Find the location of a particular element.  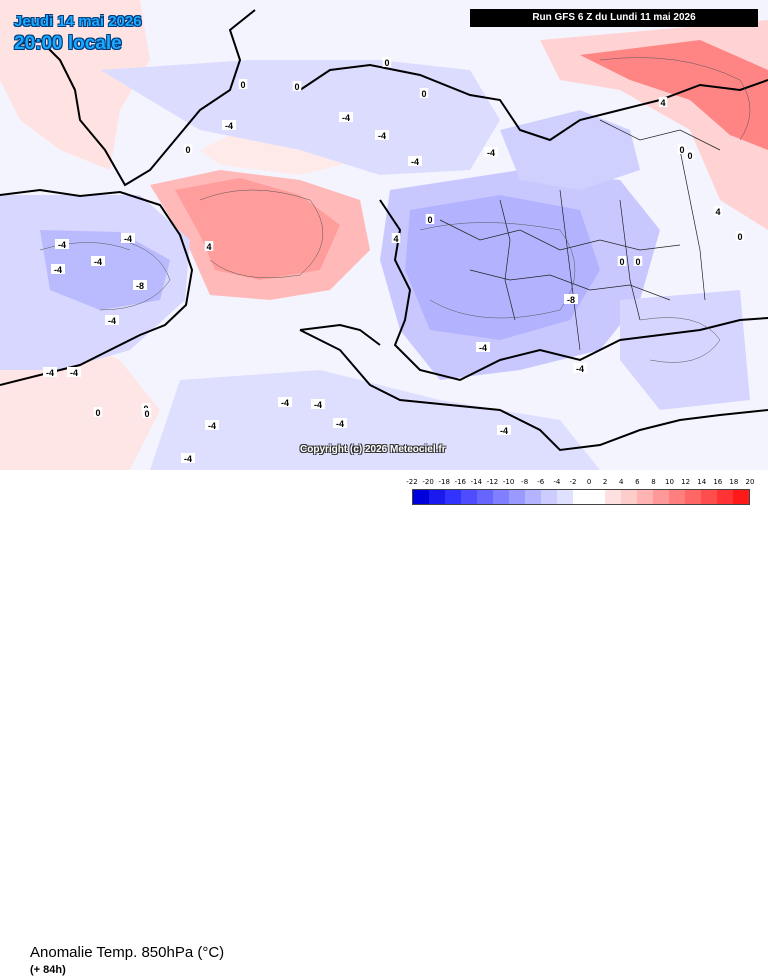

legend-label: -16 is located at coordinates (460, 482).